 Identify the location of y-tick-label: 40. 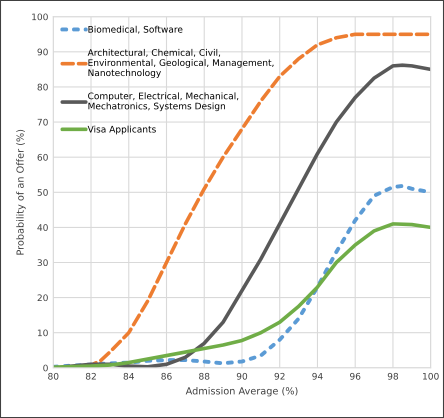
(42, 227).